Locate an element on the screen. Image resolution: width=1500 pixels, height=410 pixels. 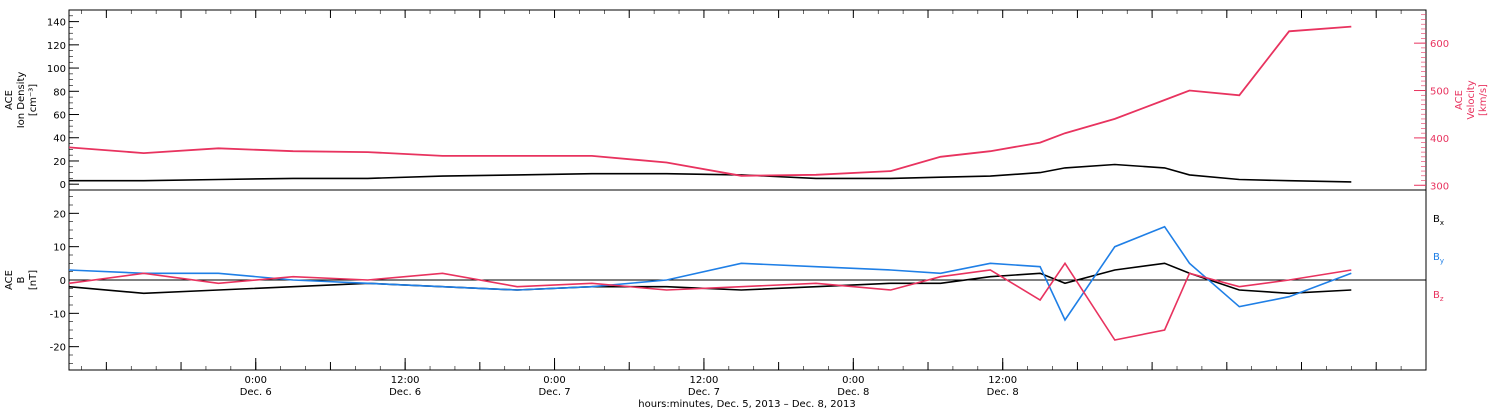
series-ion-density is located at coordinates (710, 173).